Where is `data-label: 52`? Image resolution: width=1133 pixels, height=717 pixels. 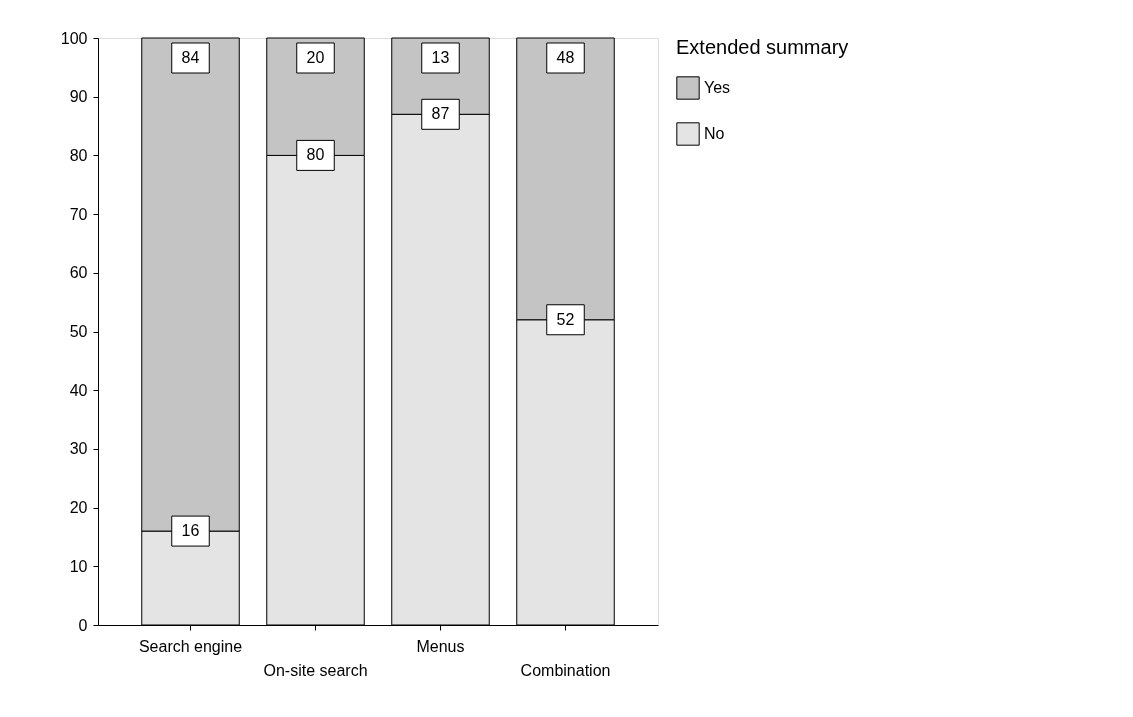
data-label: 52 is located at coordinates (565, 319).